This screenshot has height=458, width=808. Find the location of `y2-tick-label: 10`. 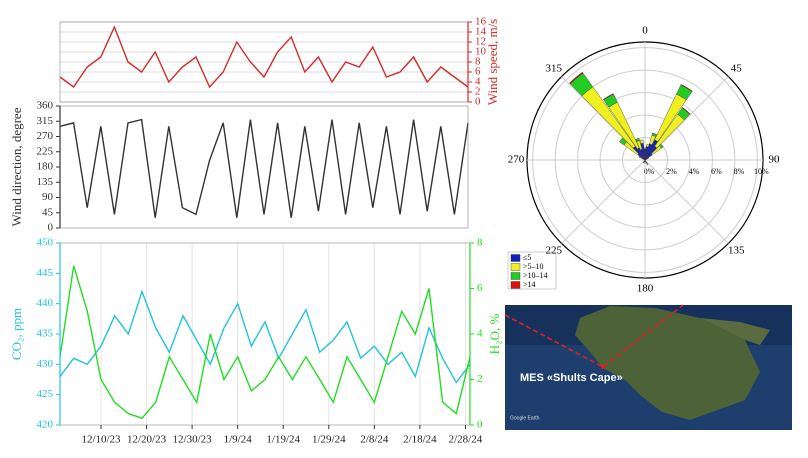

y2-tick-label: 10 is located at coordinates (481, 52).